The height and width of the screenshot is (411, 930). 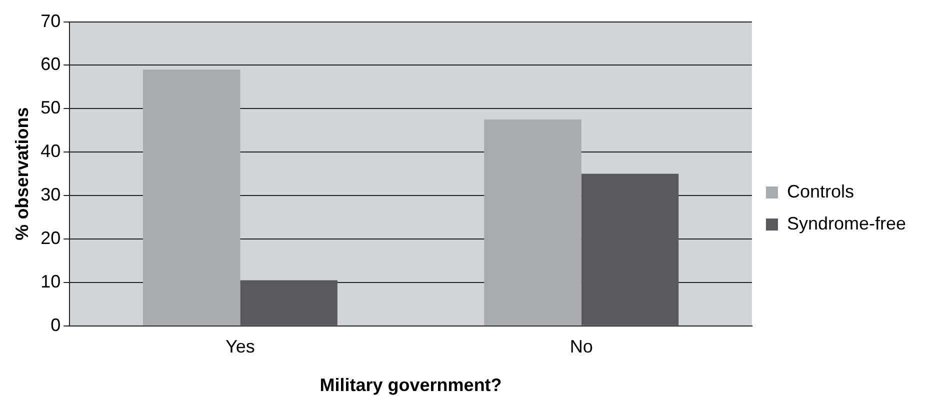 I want to click on y-tick-label: 30, so click(x=50, y=194).